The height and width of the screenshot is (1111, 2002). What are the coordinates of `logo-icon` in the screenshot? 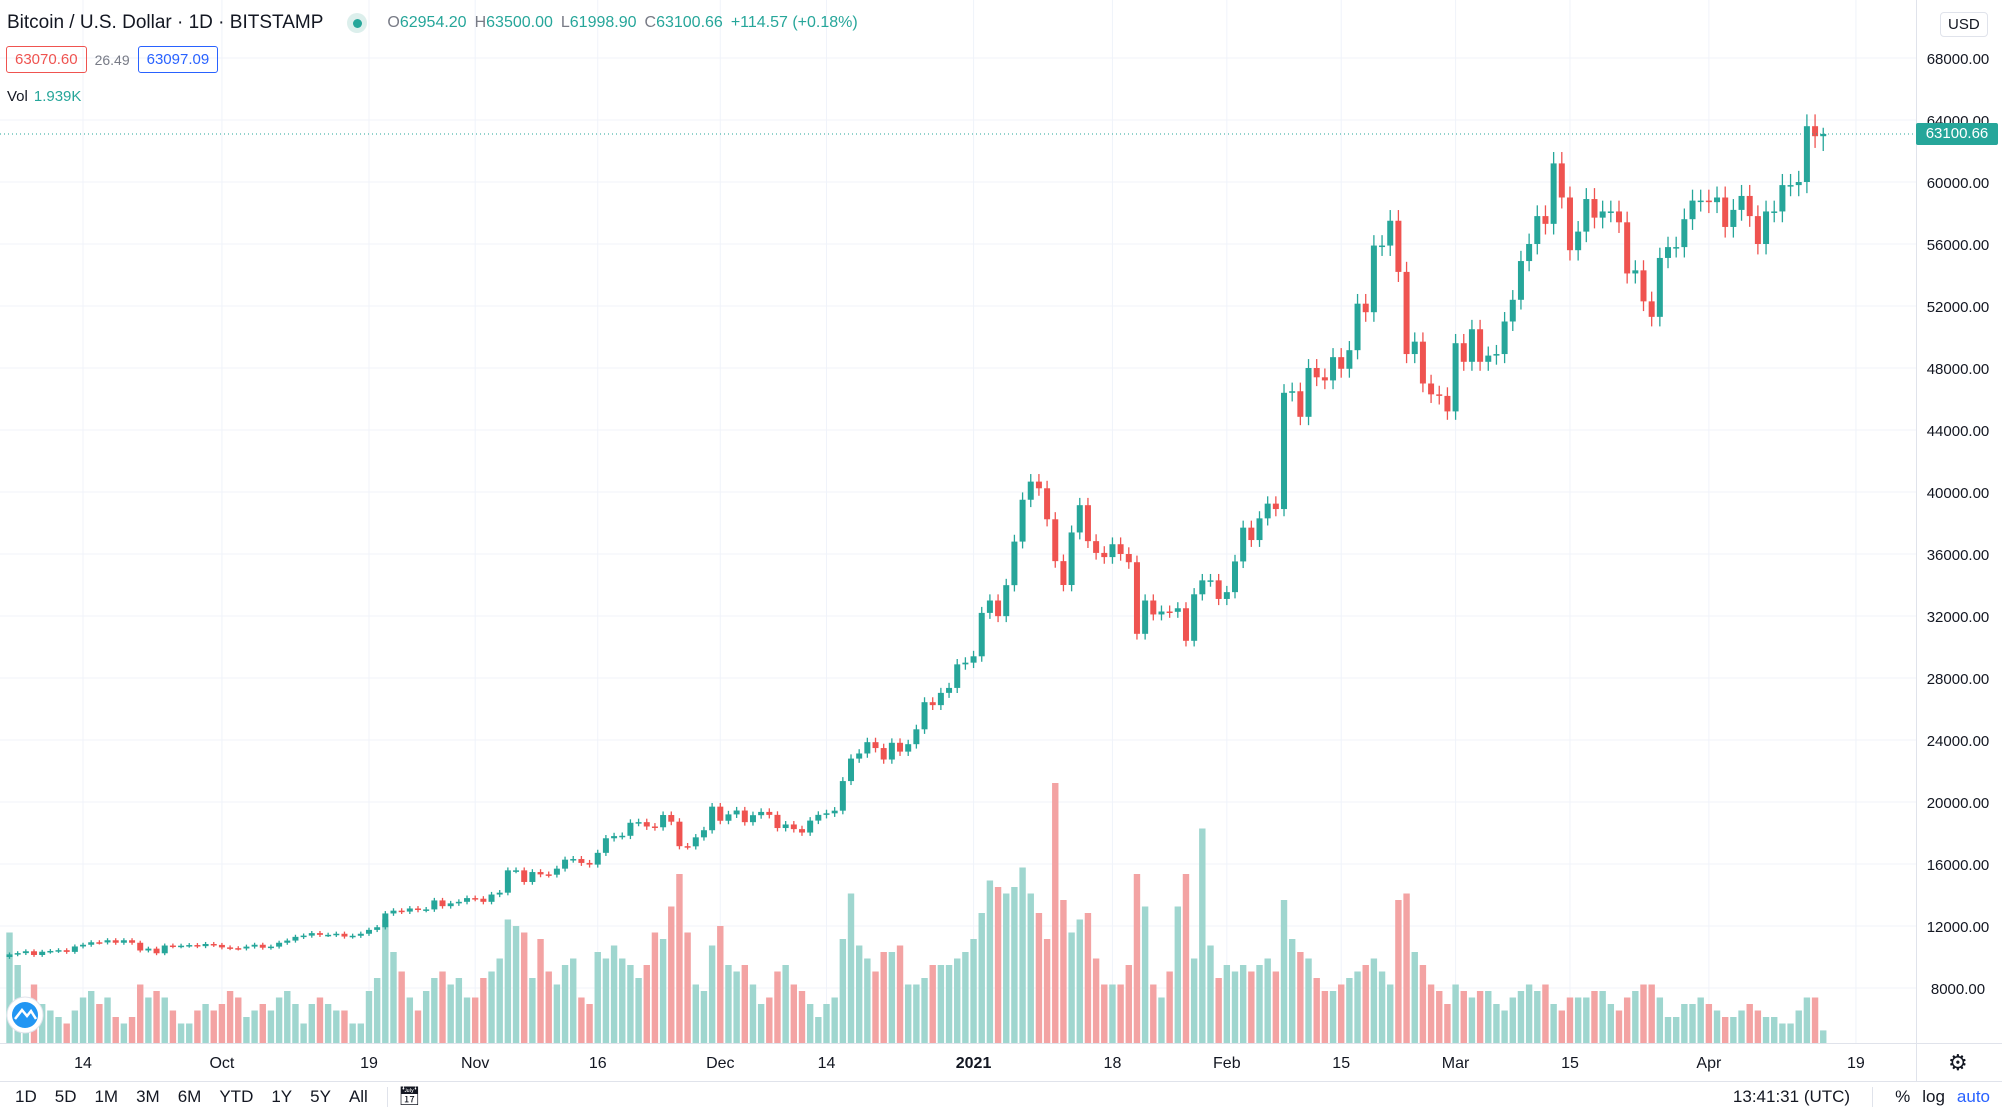 It's located at (25, 1015).